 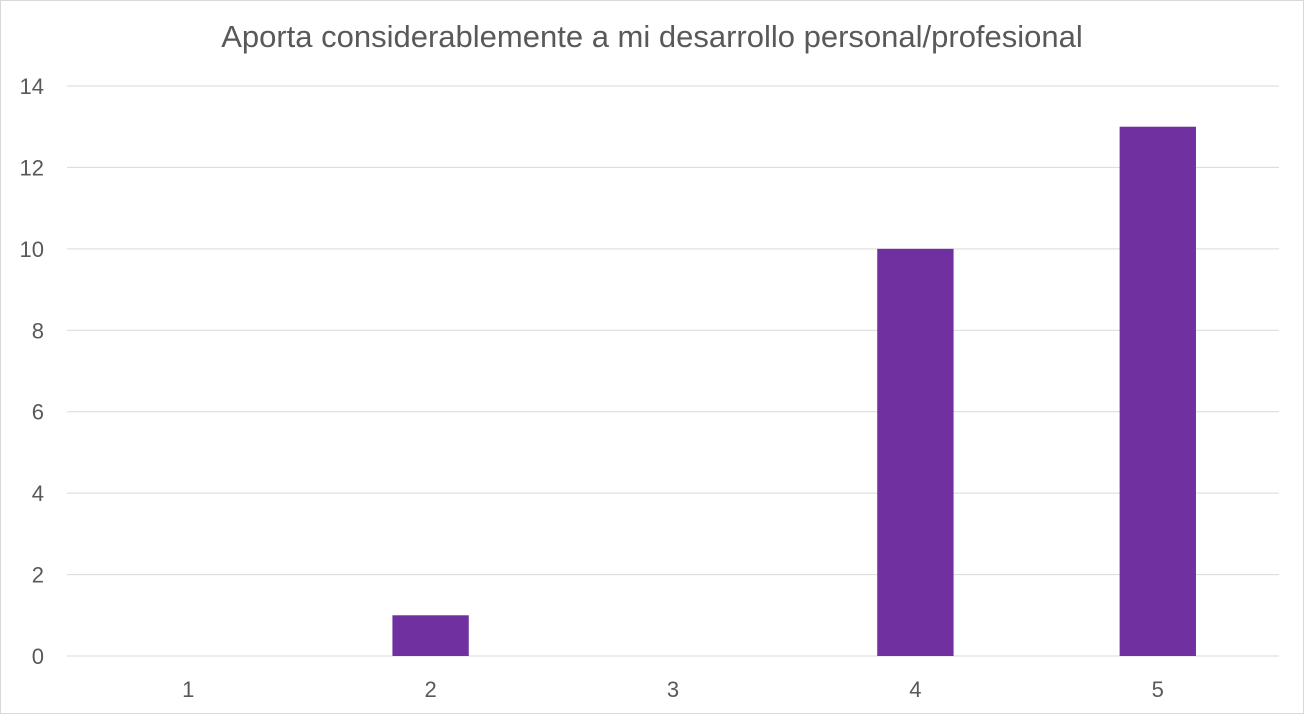 What do you see at coordinates (32, 86) in the screenshot?
I see `y-tick-label: 14` at bounding box center [32, 86].